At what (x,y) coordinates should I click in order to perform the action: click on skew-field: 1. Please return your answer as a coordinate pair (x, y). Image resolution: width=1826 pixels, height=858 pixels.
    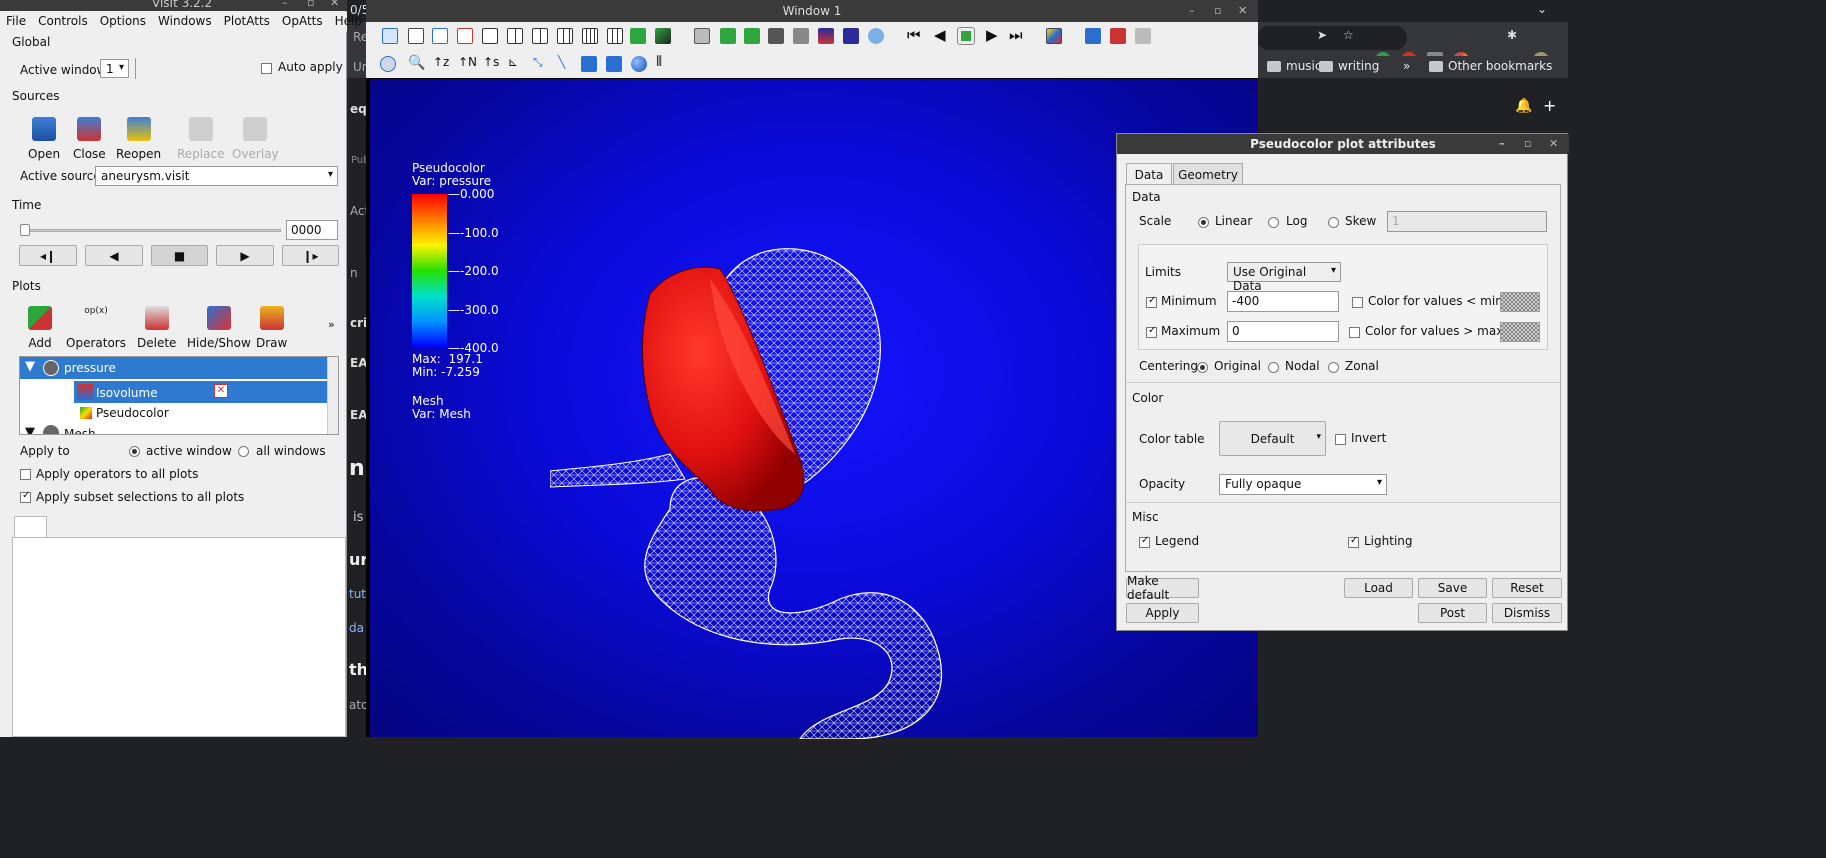
    Looking at the image, I should click on (1467, 221).